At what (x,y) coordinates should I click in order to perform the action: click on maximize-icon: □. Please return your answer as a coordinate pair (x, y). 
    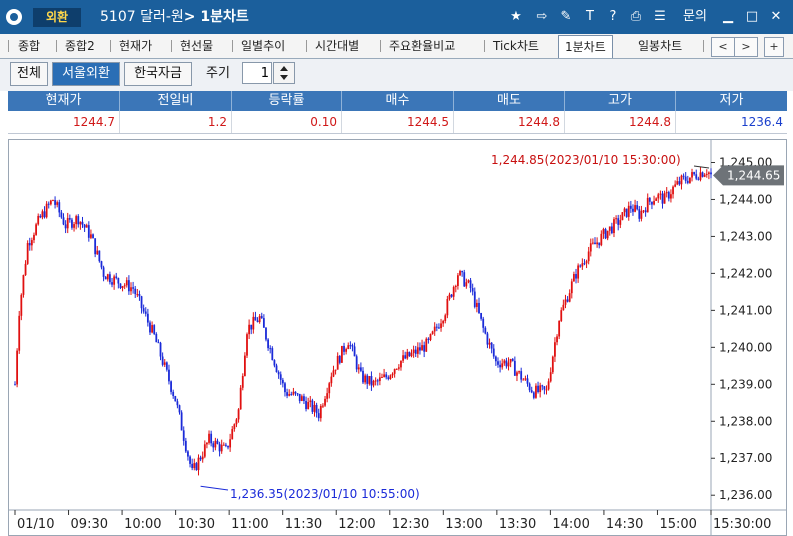
    Looking at the image, I should click on (752, 16).